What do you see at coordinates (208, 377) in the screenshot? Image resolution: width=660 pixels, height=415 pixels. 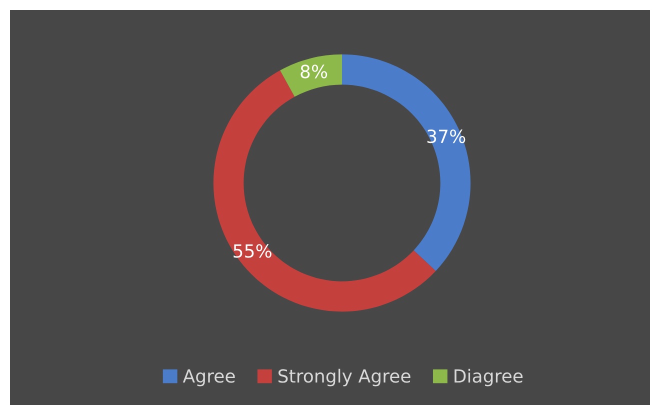 I see `legend-label: Agree` at bounding box center [208, 377].